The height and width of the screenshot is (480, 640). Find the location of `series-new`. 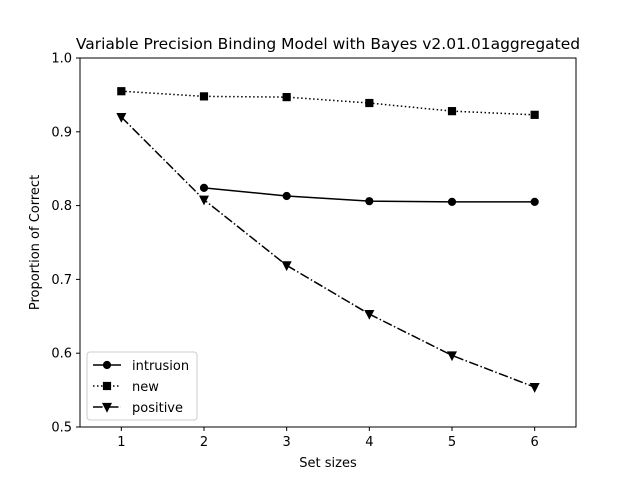

series-new is located at coordinates (328, 103).